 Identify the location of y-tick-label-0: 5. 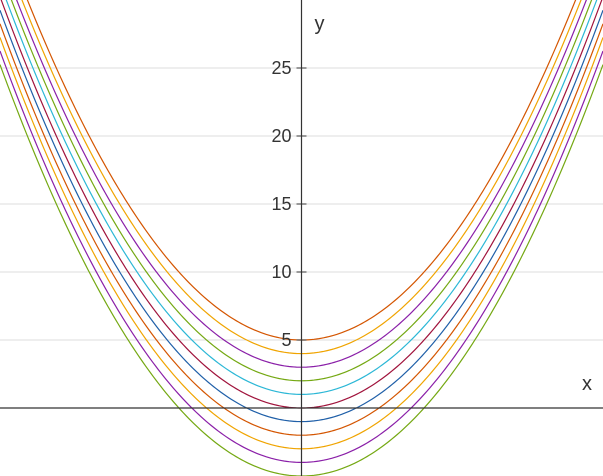
(286, 340).